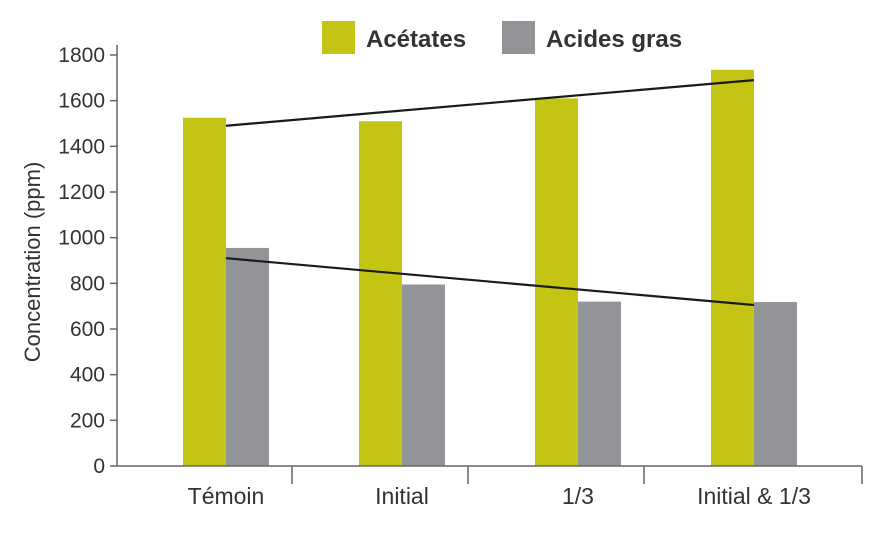  What do you see at coordinates (490, 282) in the screenshot?
I see `trend-line-acides-gras` at bounding box center [490, 282].